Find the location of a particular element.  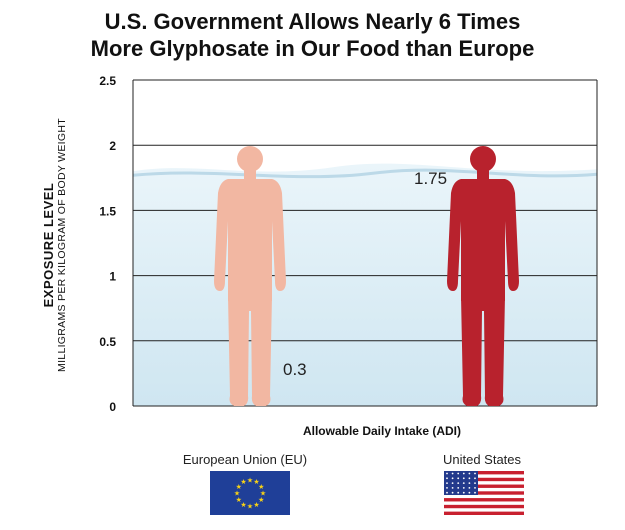

y-tick-label: 2 is located at coordinates (112, 146).